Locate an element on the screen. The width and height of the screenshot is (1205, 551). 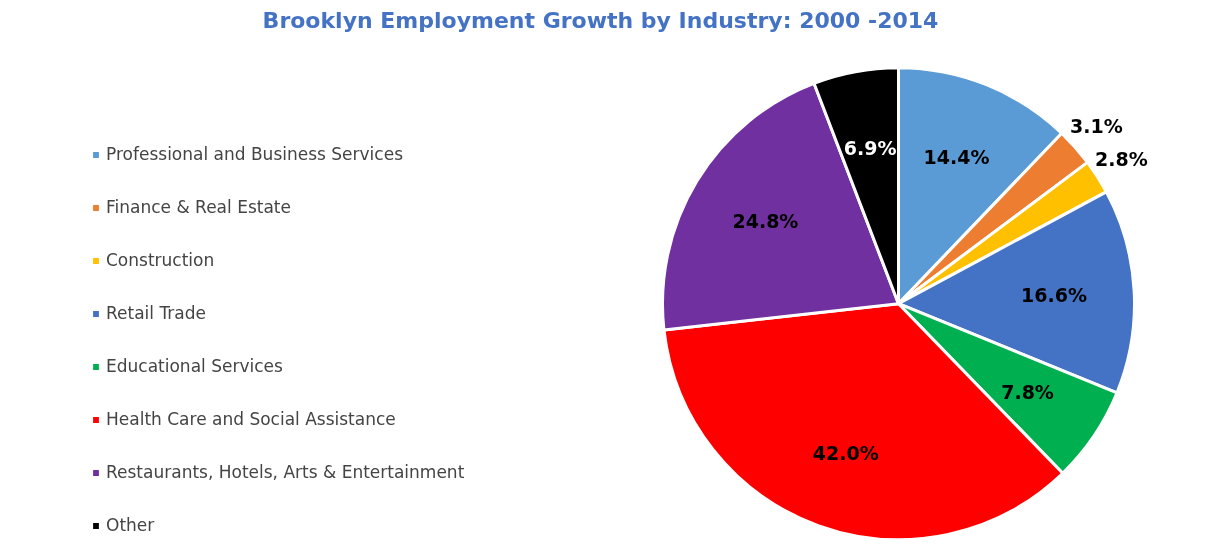
data-label: 7.8% is located at coordinates (1027, 392).